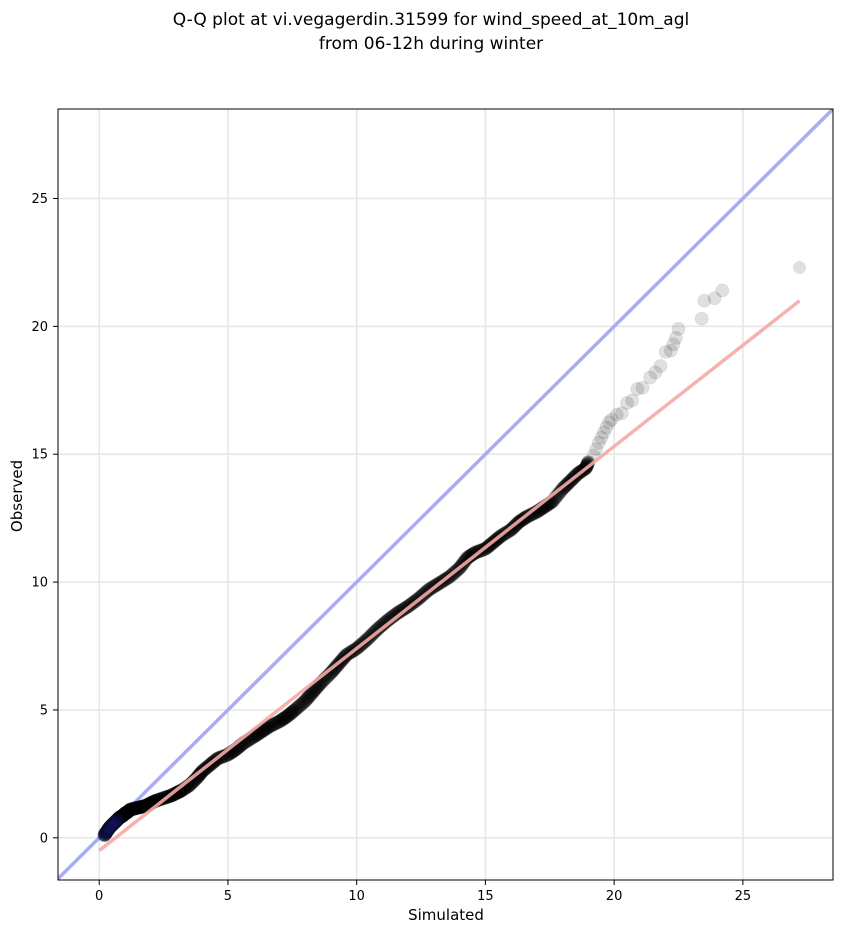 Image resolution: width=843 pixels, height=934 pixels. Describe the element at coordinates (743, 896) in the screenshot. I see `x-tick-label: 25` at that location.